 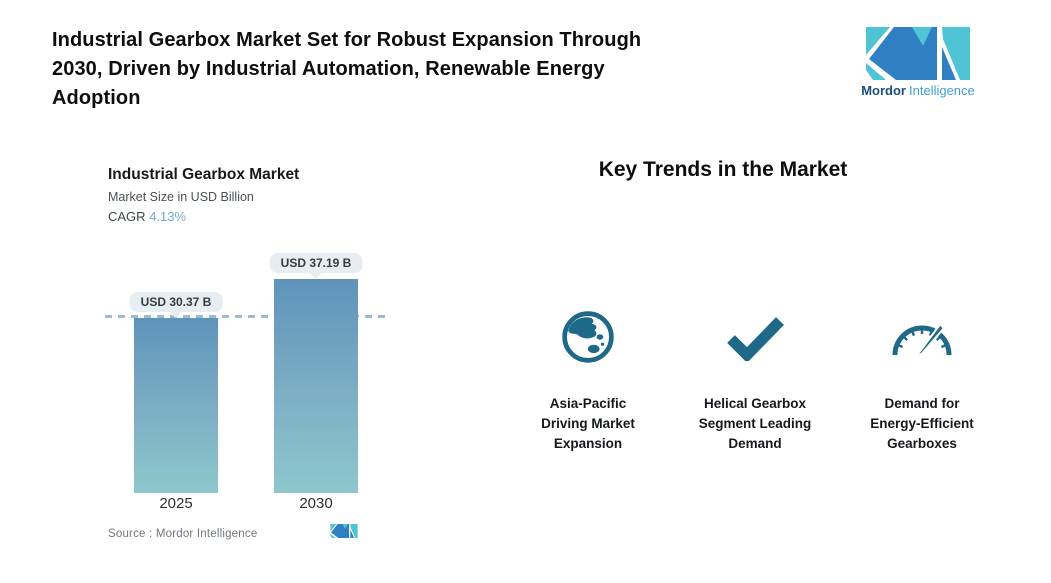 What do you see at coordinates (316, 263) in the screenshot?
I see `value-pill: USD 37.19 B` at bounding box center [316, 263].